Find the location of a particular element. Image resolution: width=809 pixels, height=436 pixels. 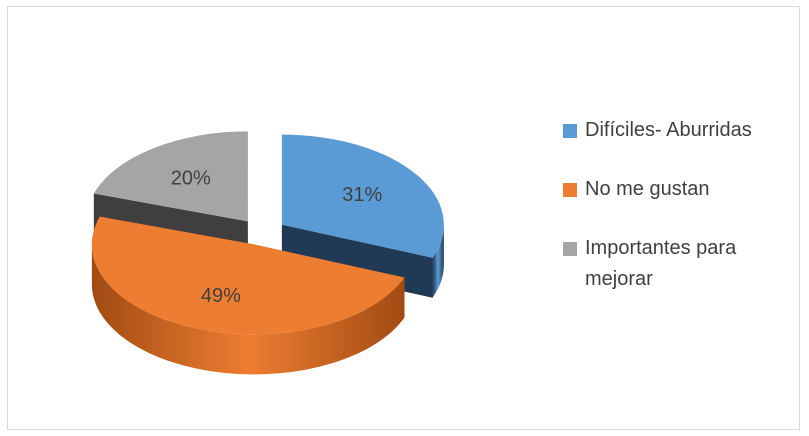

legend-item-dificiles: Difíciles- Aburridas is located at coordinates (678, 130).